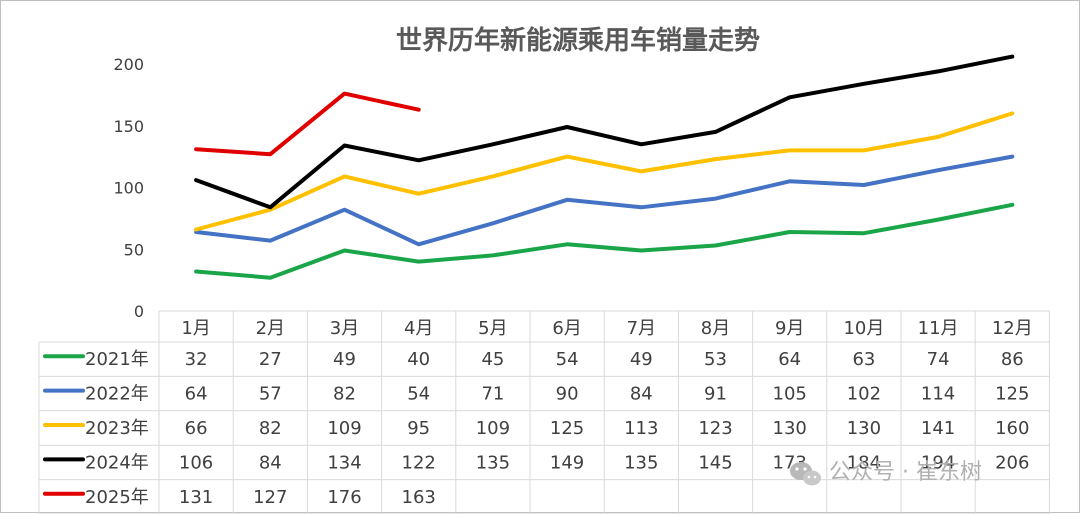 Image resolution: width=1080 pixels, height=514 pixels. Describe the element at coordinates (1012, 328) in the screenshot. I see `x-tick-label: 12月` at that location.